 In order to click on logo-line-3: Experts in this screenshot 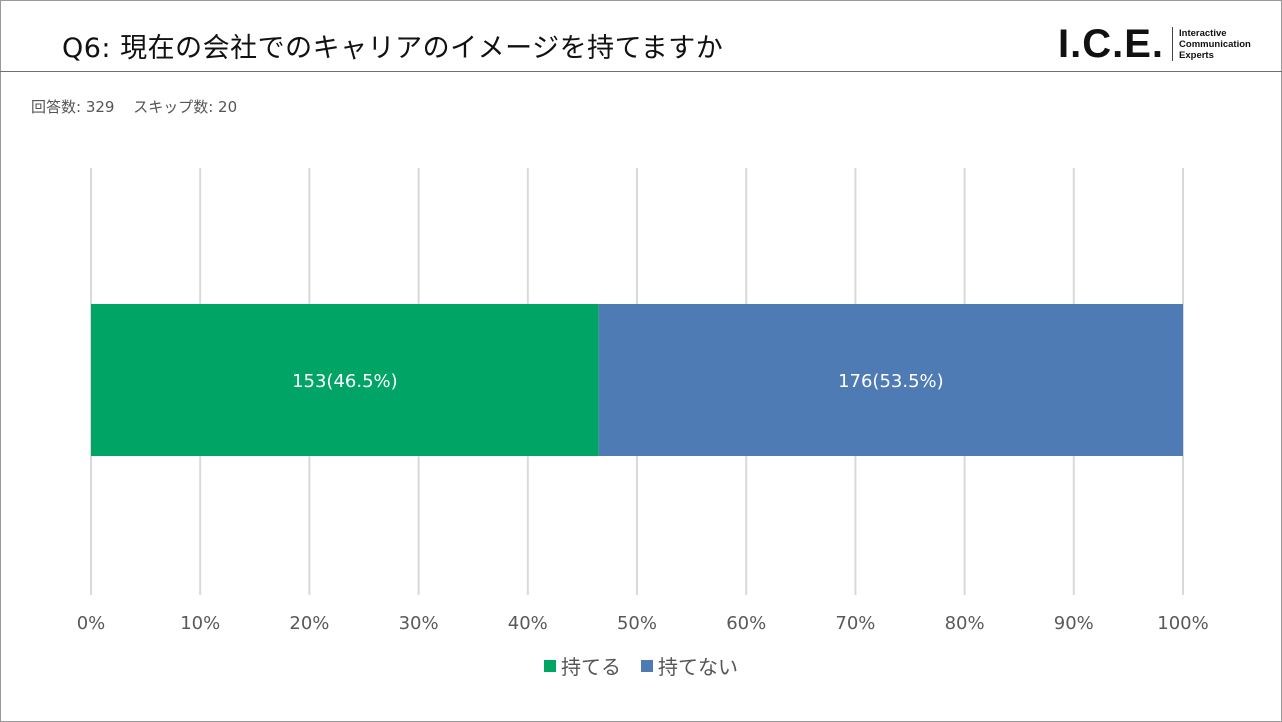, I will do `click(1196, 55)`.